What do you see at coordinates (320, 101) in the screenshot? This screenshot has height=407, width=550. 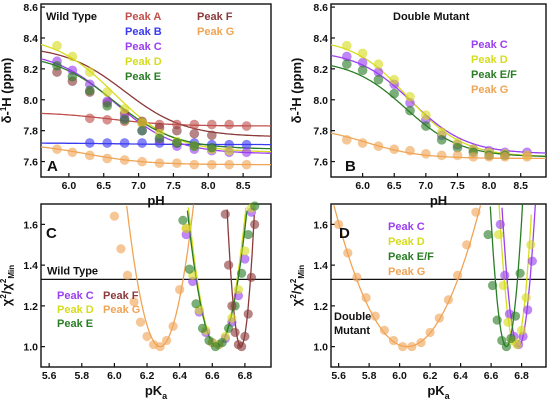 I see `y-tick-label: 8.0` at bounding box center [320, 101].